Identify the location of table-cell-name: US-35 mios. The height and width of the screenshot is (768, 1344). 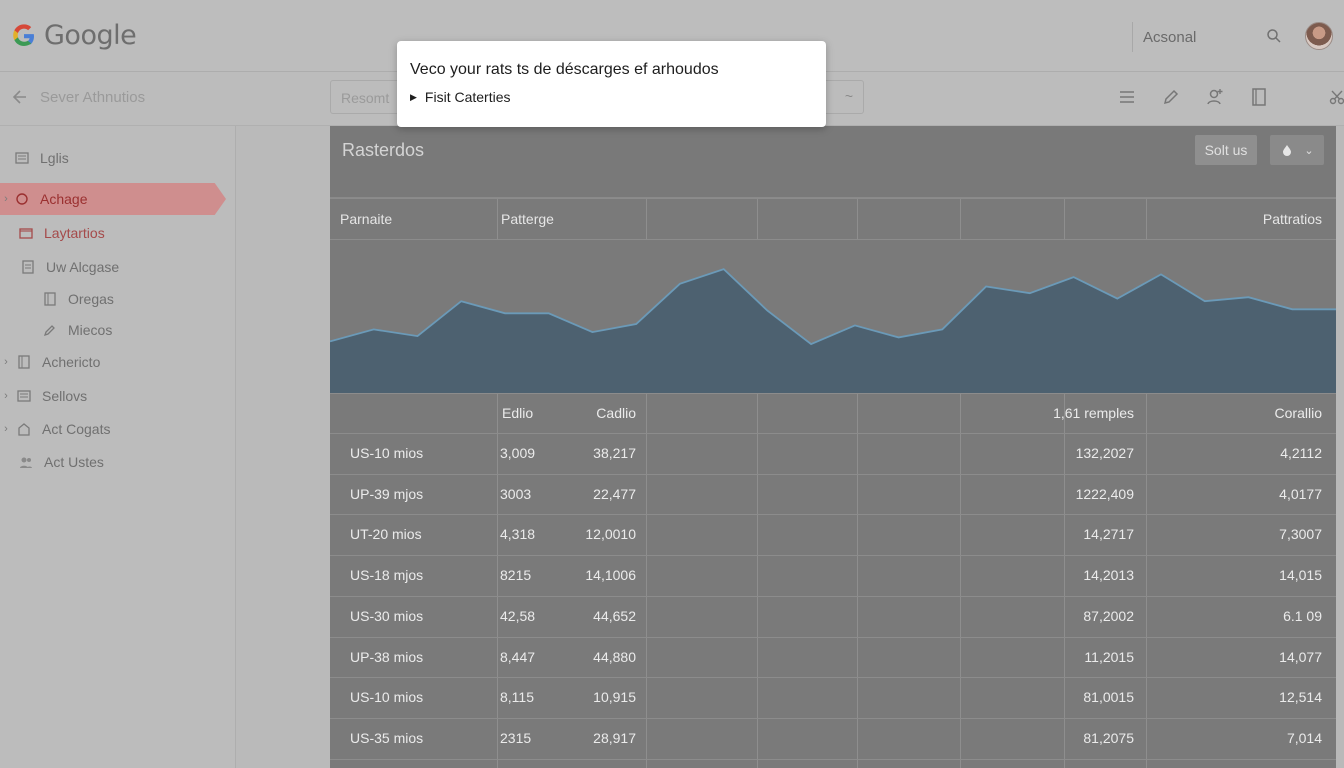
(387, 737).